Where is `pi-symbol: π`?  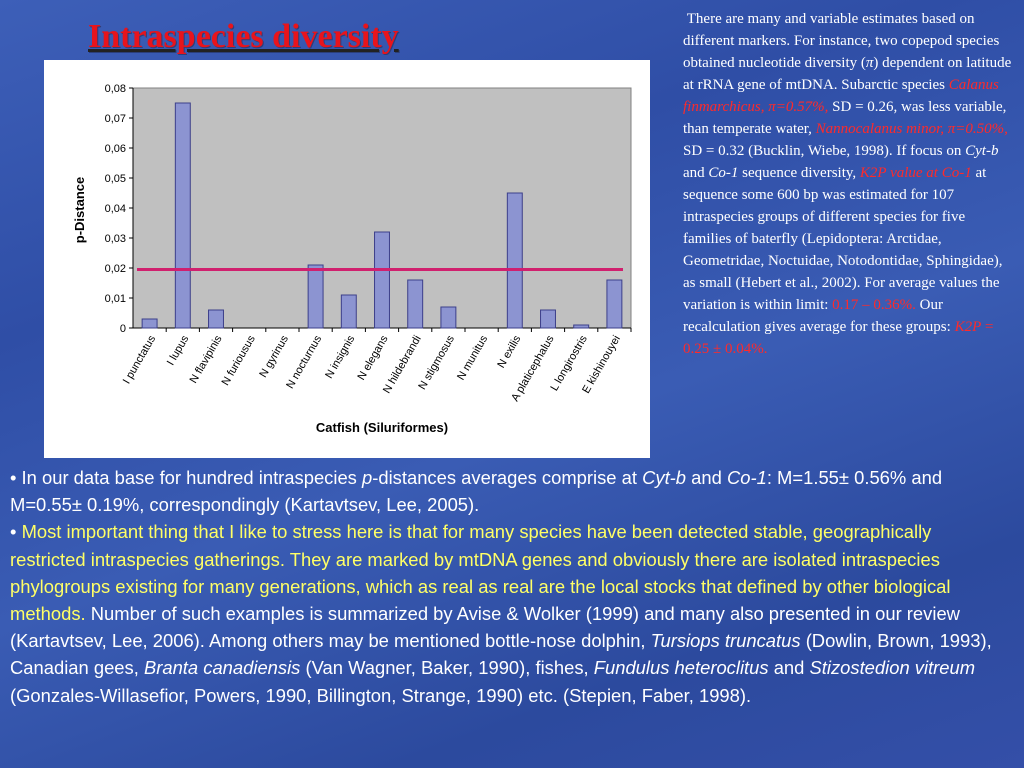 pi-symbol: π is located at coordinates (869, 63).